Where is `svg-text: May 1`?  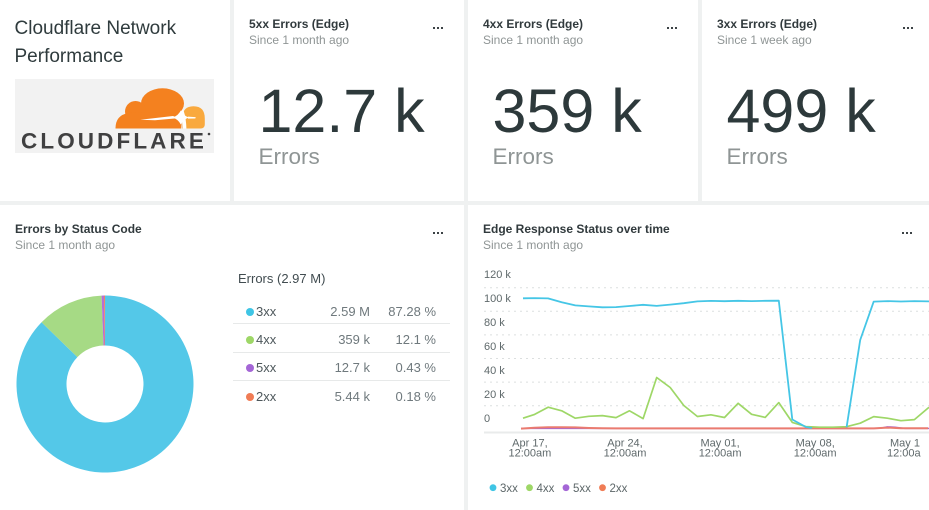 svg-text: May 1 is located at coordinates (905, 444).